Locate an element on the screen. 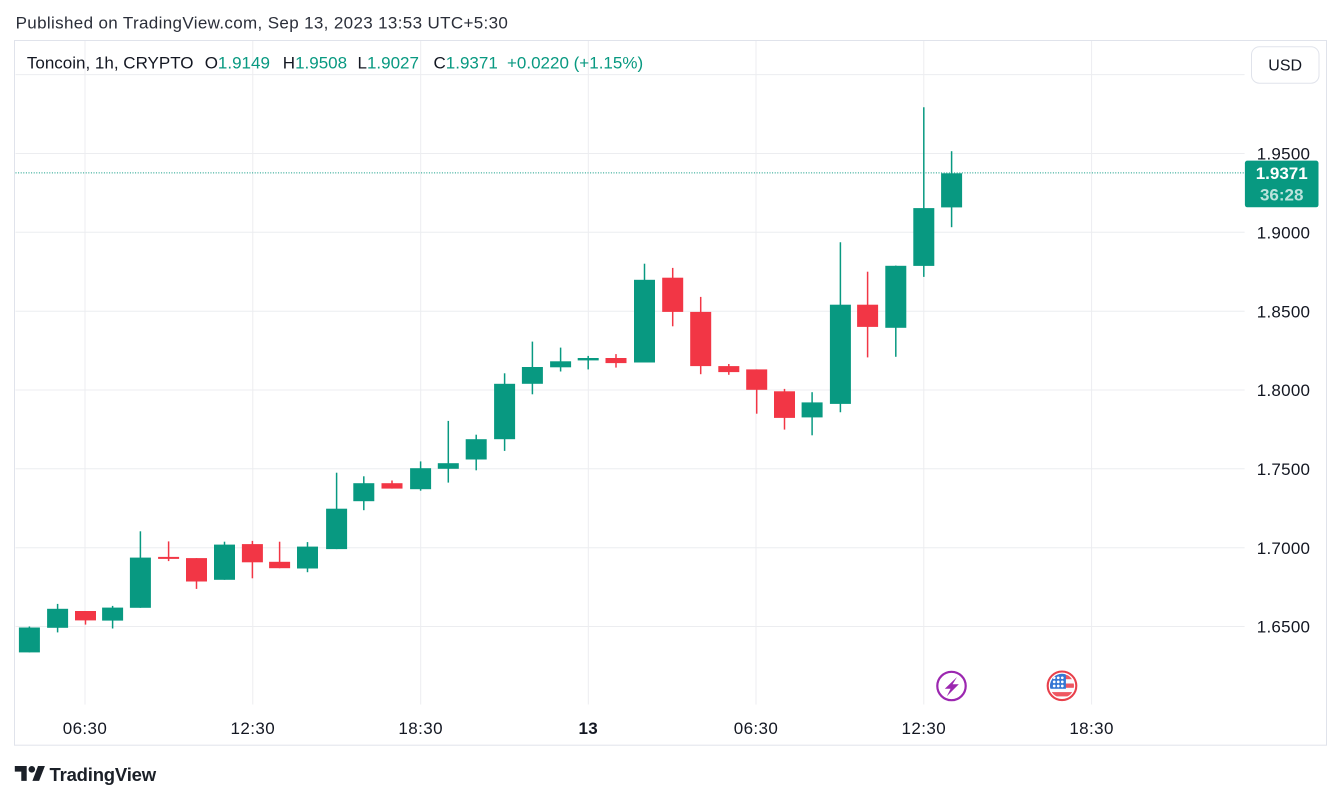 The height and width of the screenshot is (801, 1341). svg-text: H1.9508 is located at coordinates (315, 63).